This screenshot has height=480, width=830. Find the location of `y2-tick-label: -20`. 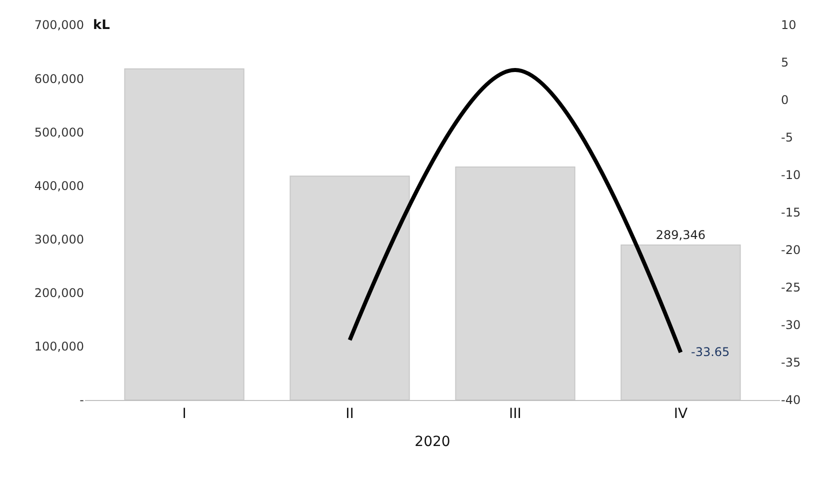

y2-tick-label: -20 is located at coordinates (791, 250).